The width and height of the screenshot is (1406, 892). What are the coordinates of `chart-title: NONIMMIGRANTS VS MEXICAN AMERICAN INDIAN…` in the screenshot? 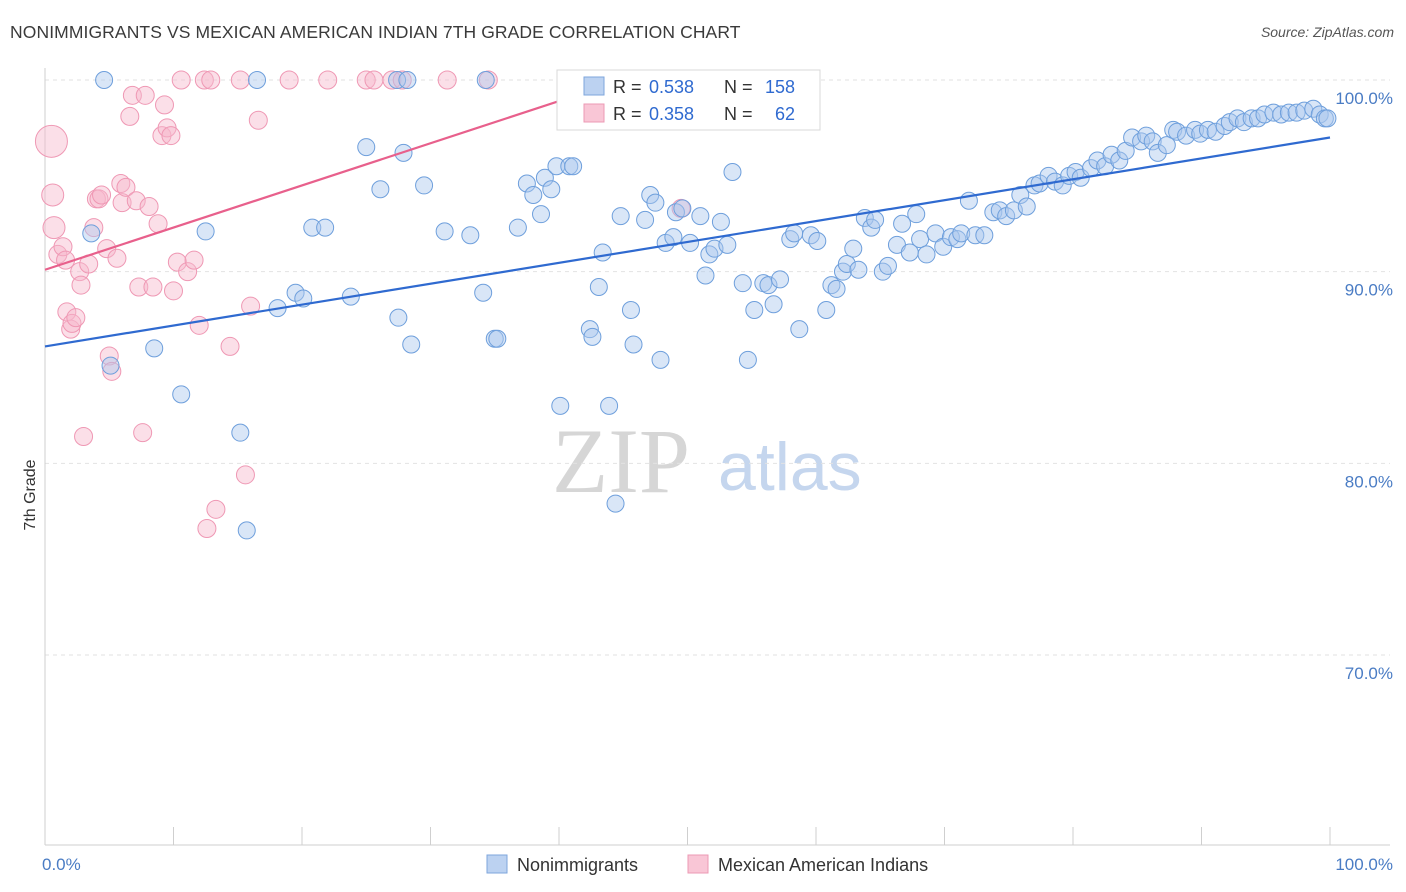 It's located at (375, 32).